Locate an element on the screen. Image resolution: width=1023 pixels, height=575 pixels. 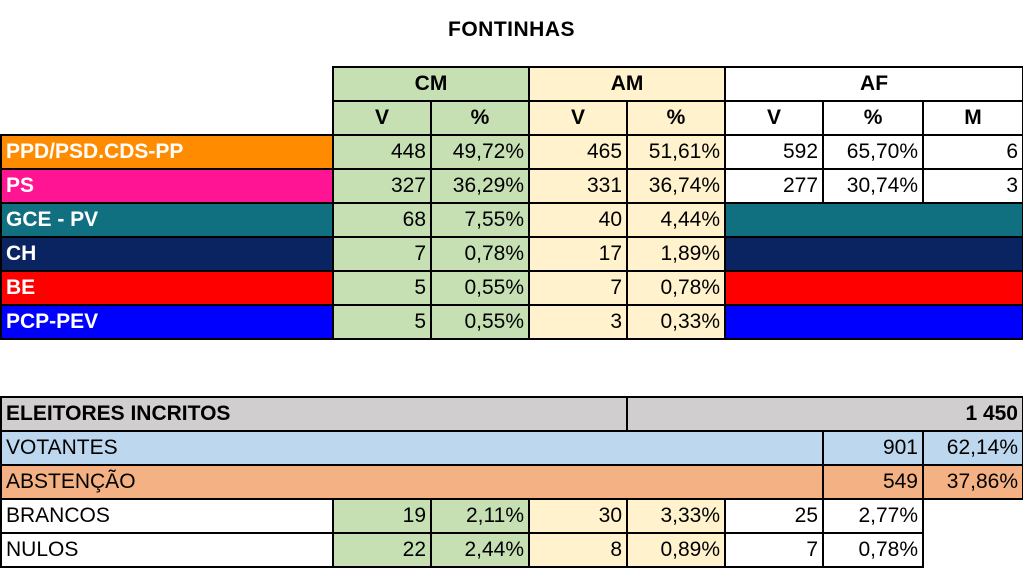
nulos-label: NULOS is located at coordinates (167, 550).